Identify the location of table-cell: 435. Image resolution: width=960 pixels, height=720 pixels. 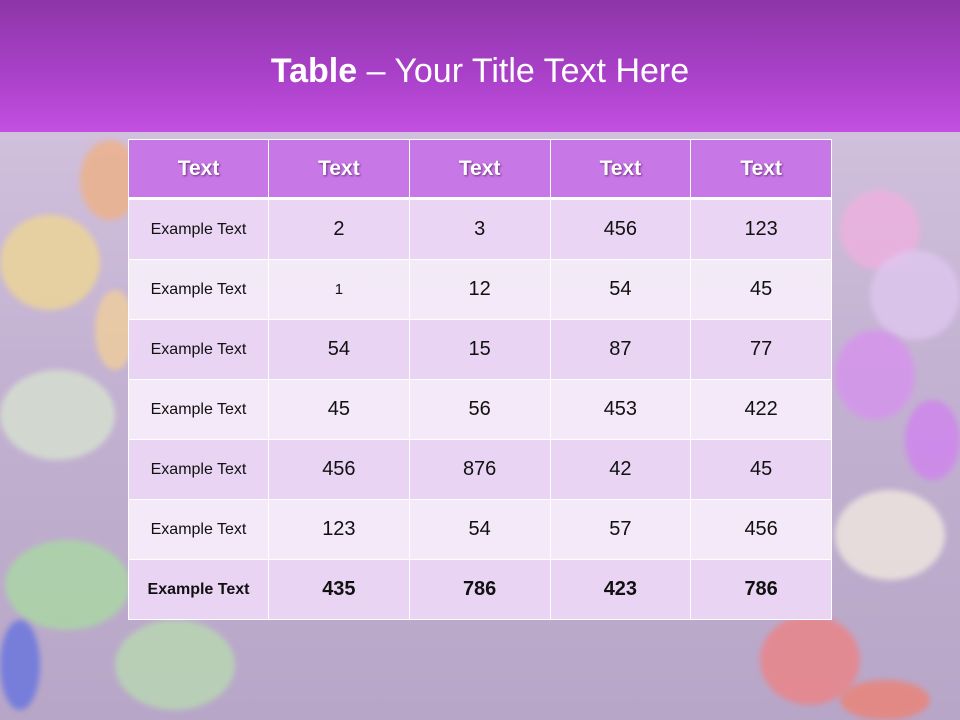
(339, 589).